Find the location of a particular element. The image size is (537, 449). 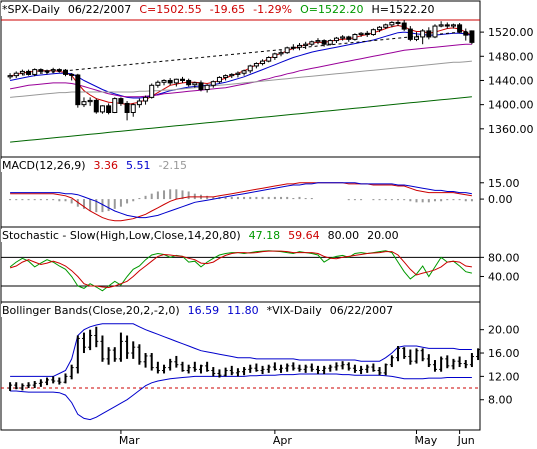

x-tick-label: Jun is located at coordinates (466, 440).